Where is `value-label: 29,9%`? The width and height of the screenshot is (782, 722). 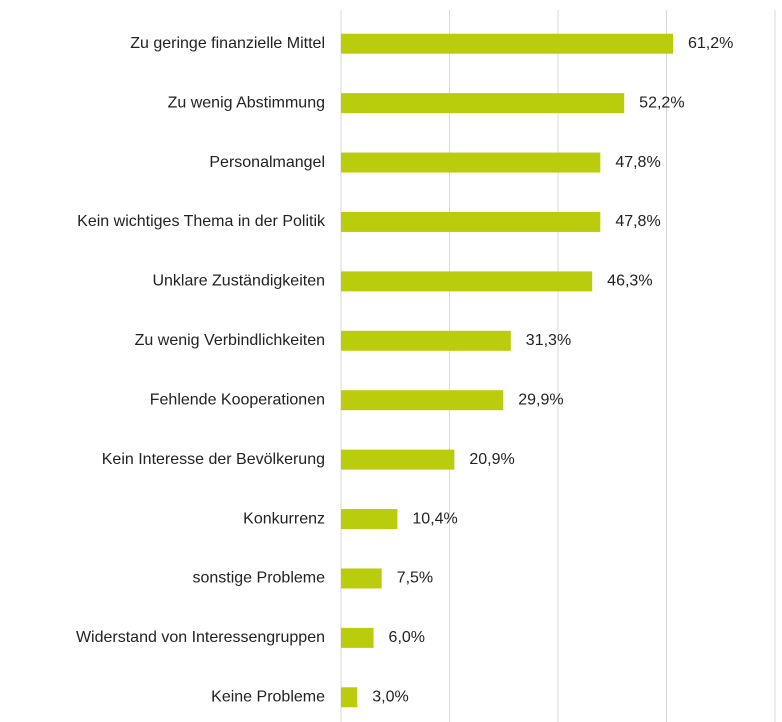
value-label: 29,9% is located at coordinates (540, 399).